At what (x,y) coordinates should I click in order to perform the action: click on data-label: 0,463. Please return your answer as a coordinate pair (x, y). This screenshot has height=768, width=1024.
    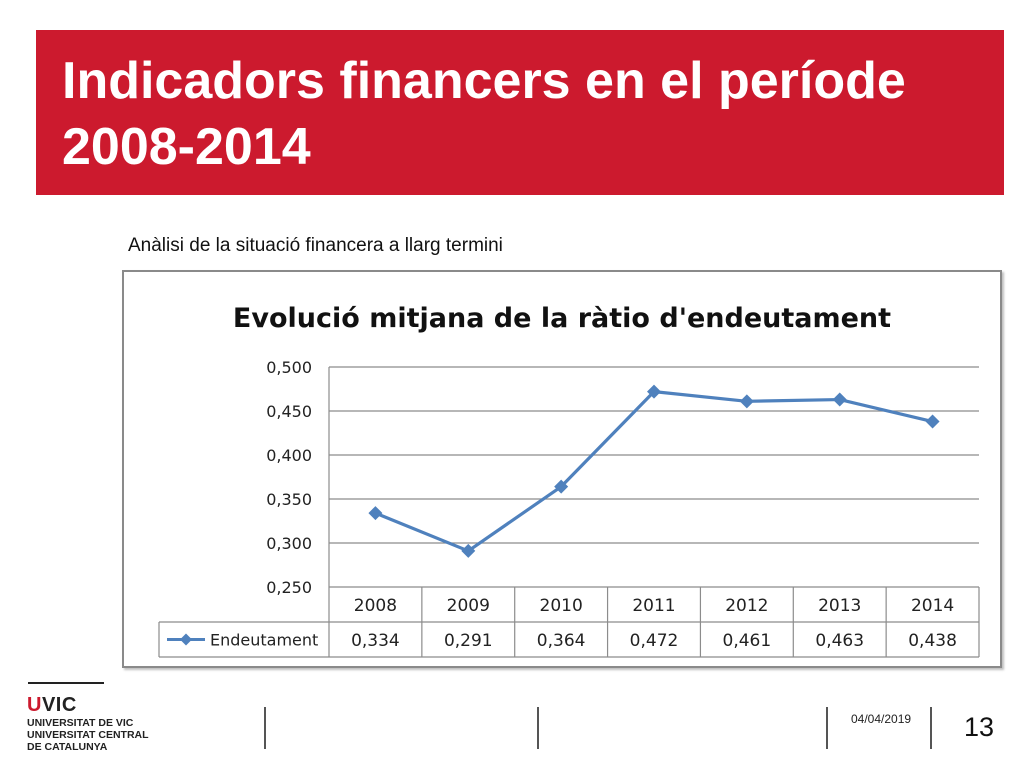
    Looking at the image, I should click on (839, 641).